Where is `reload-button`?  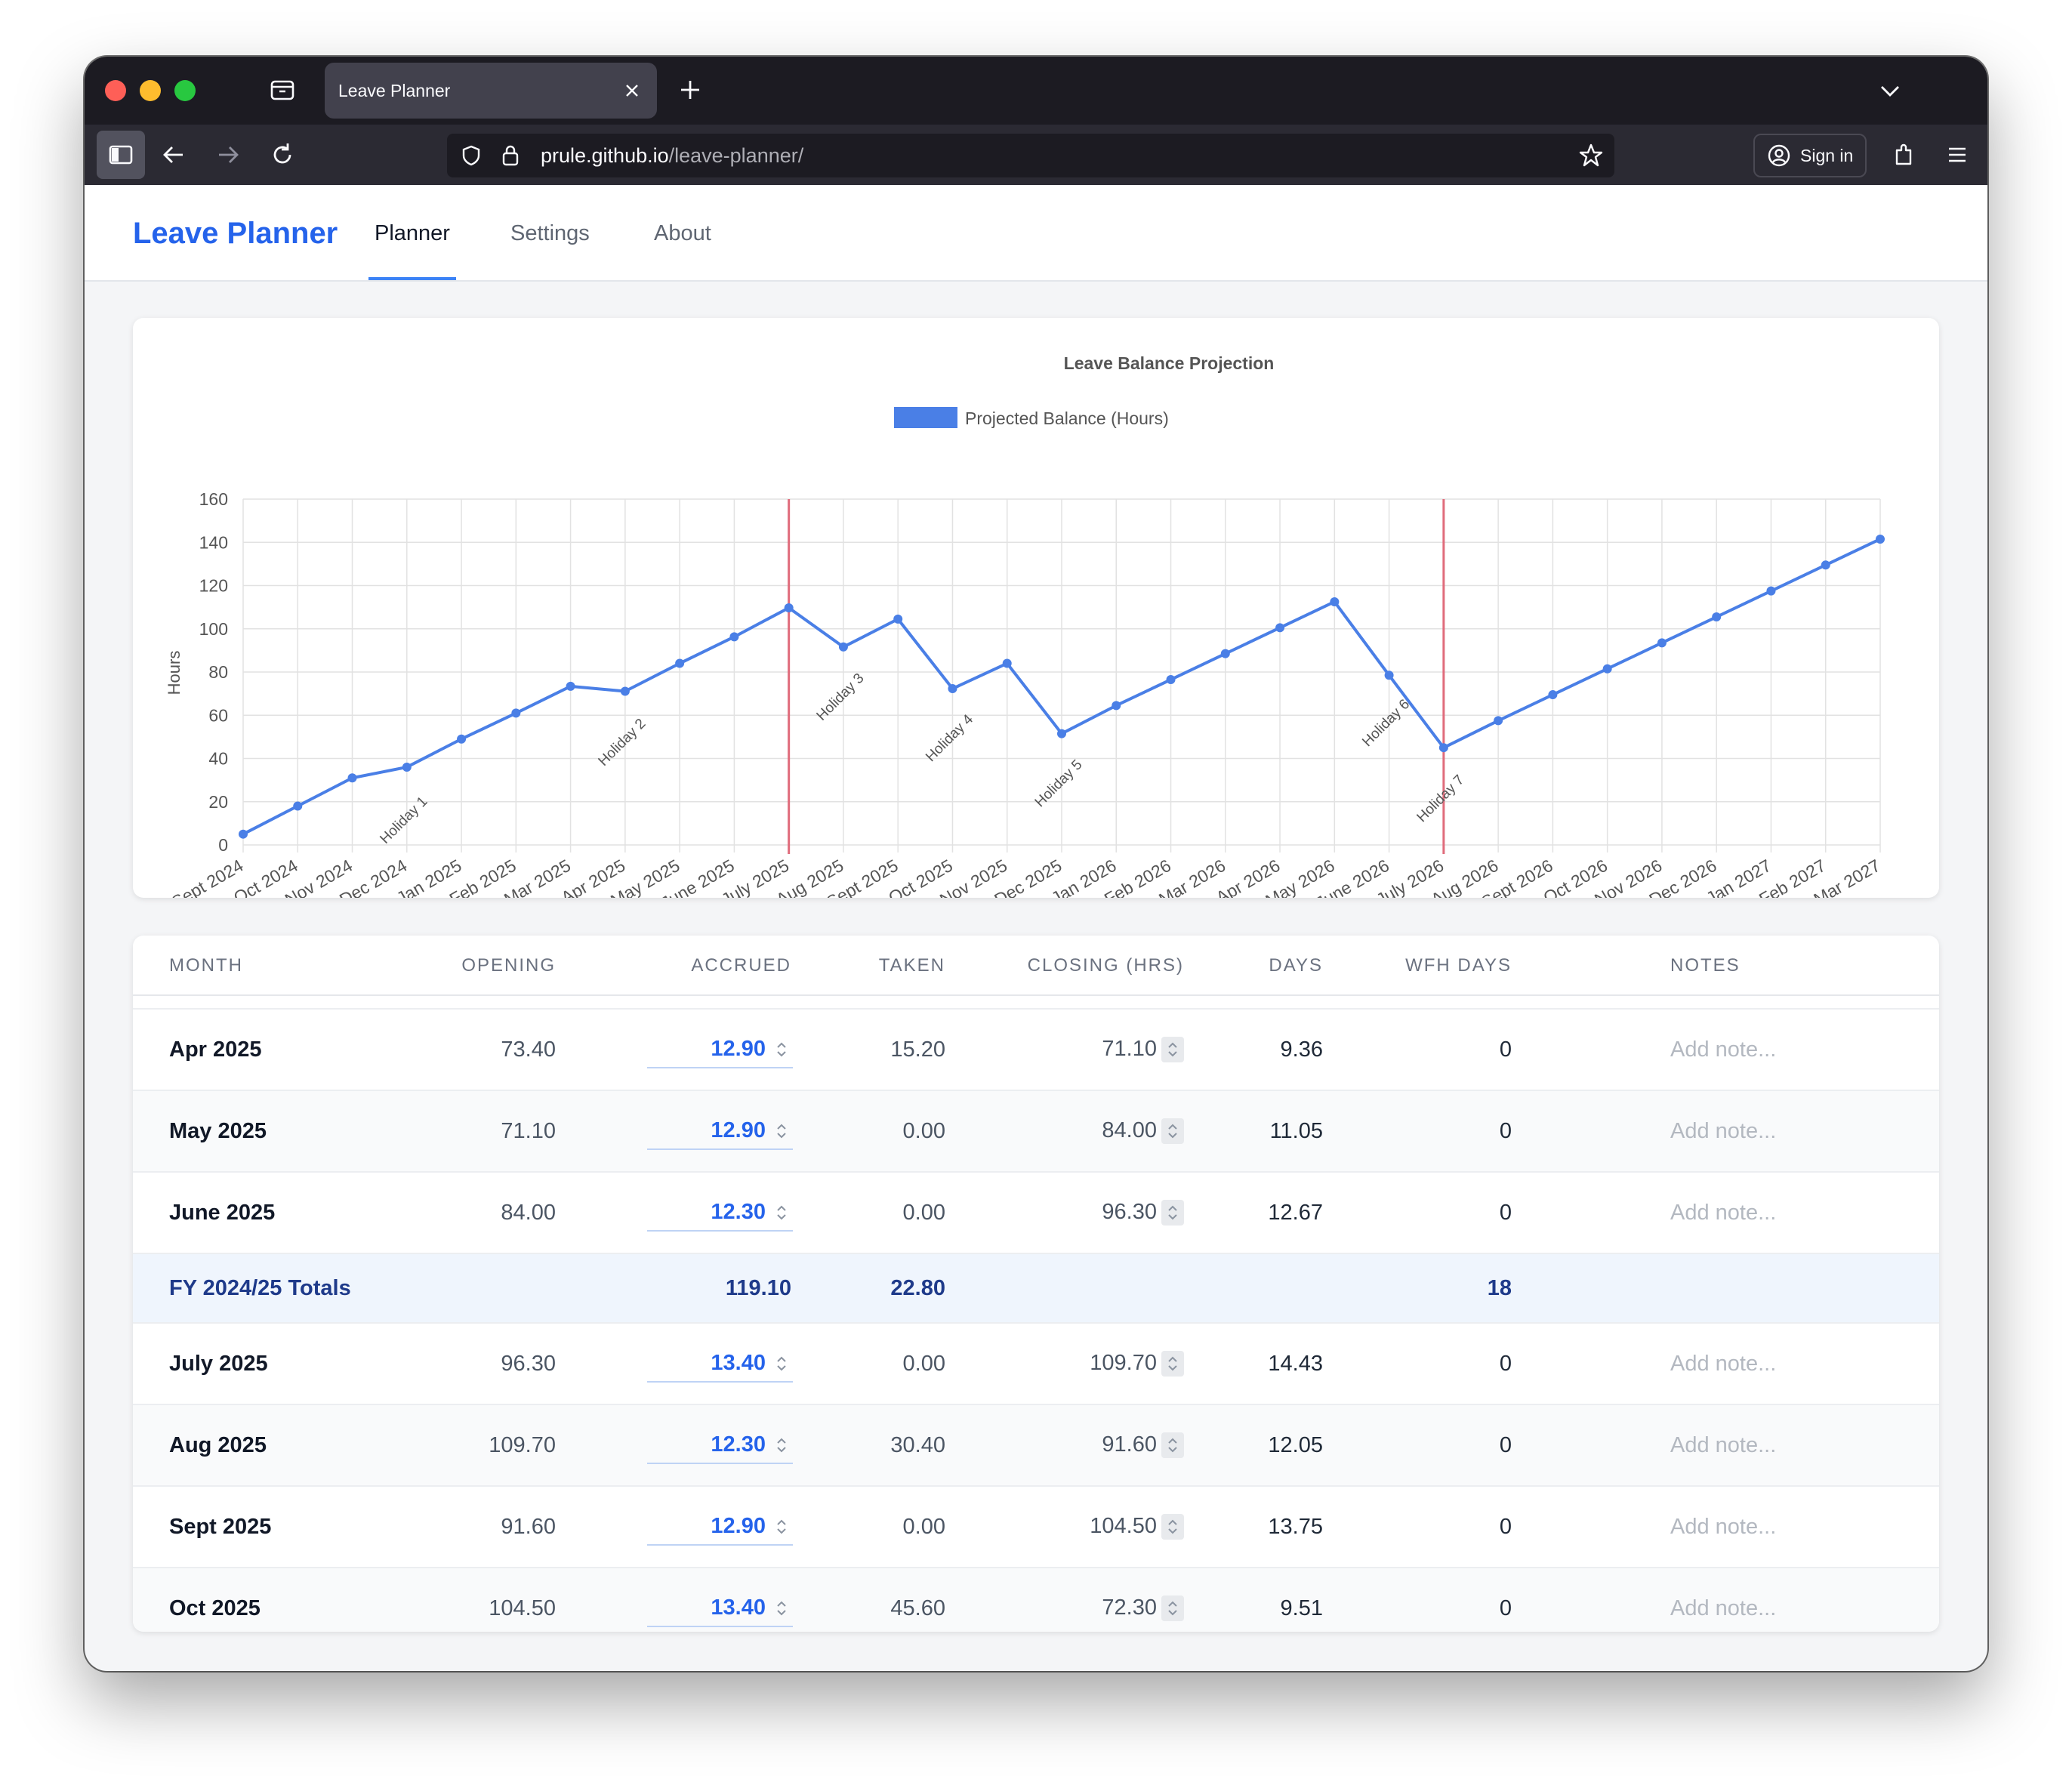 reload-button is located at coordinates (282, 155).